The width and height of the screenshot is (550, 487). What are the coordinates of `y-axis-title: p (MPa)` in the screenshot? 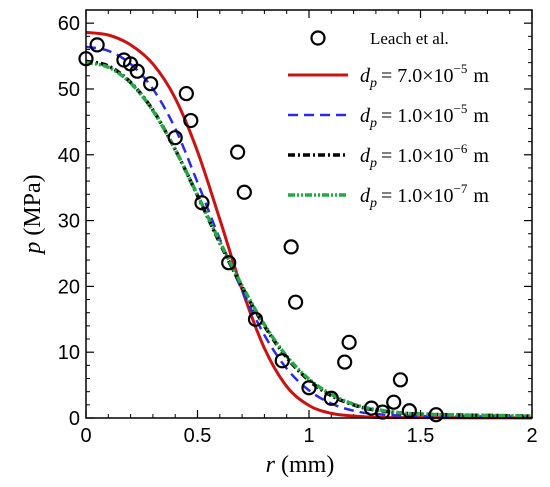 It's located at (33, 214).